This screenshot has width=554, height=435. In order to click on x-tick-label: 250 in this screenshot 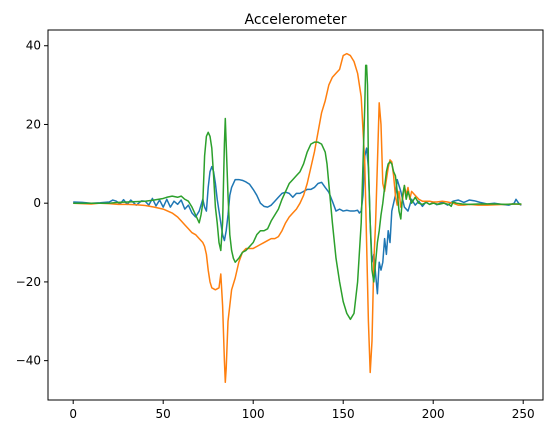, I will do `click(523, 414)`.